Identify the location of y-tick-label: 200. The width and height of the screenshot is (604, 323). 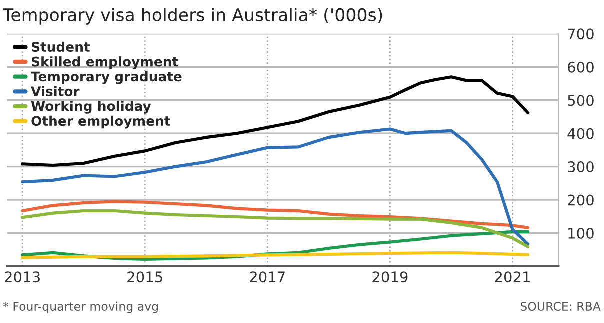
(581, 200).